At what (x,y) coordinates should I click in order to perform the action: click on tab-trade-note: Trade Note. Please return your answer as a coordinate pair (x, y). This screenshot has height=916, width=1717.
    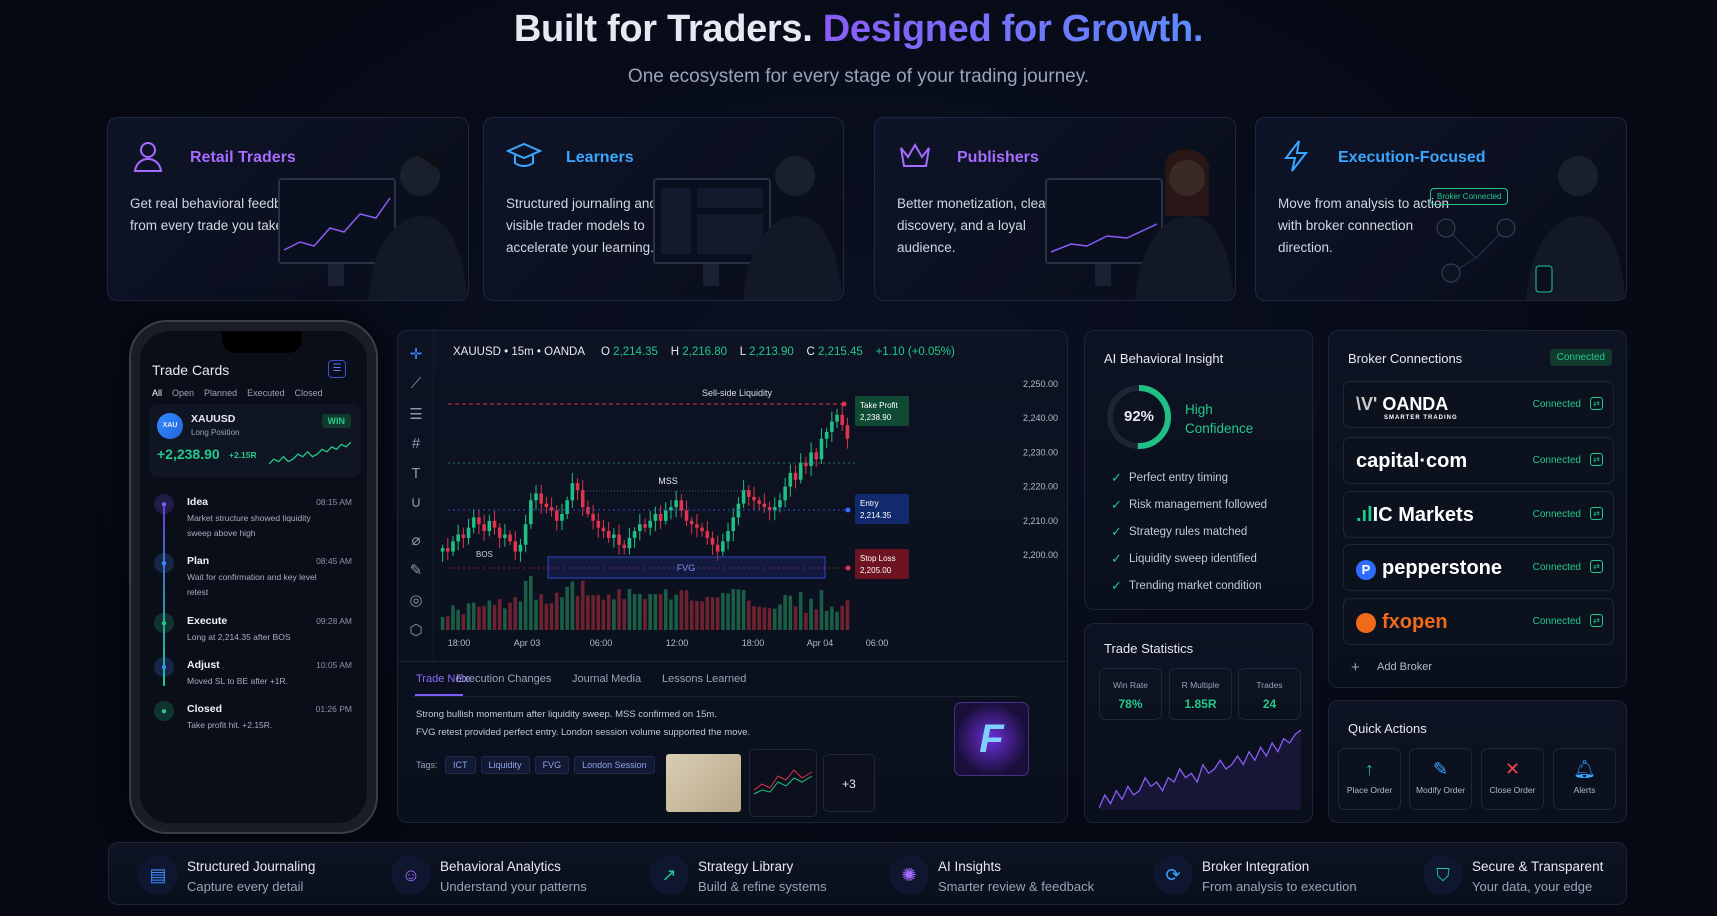
    Looking at the image, I should click on (443, 679).